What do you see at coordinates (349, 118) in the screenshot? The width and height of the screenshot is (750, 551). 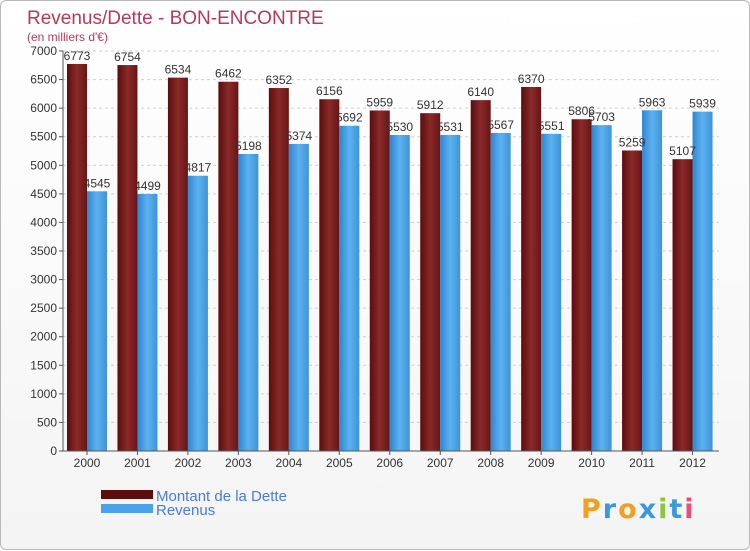 I see `data-label: 5692` at bounding box center [349, 118].